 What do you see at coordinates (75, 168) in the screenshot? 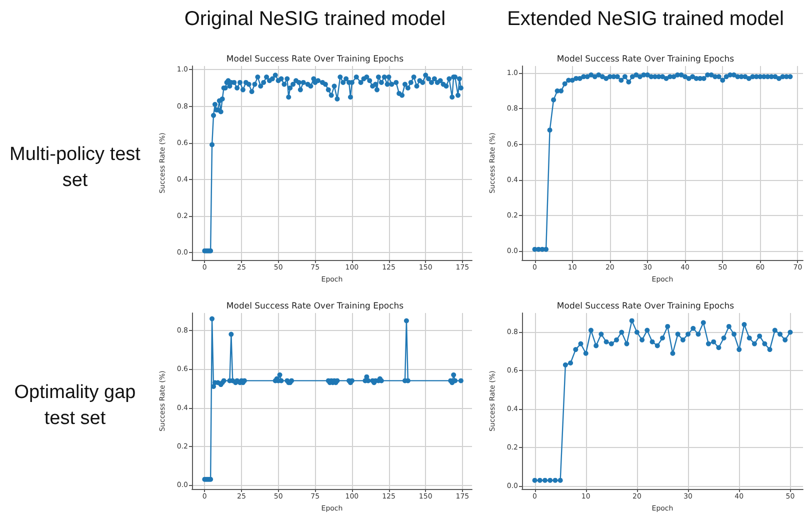
I see `text: Multi-policy test set` at bounding box center [75, 168].